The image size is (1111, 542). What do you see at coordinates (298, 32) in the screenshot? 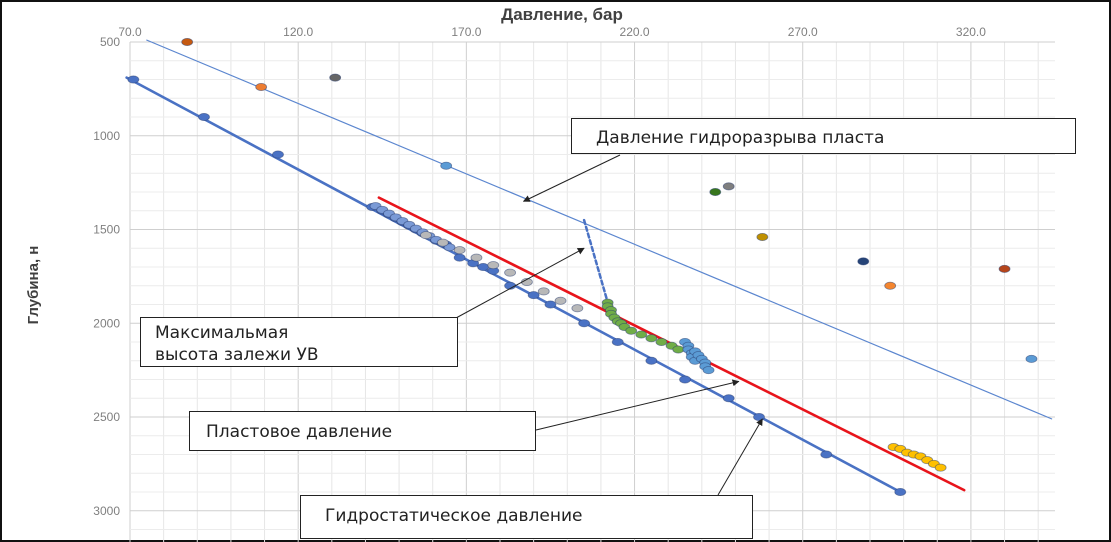
I see `x-tick-label: 120.0` at bounding box center [298, 32].